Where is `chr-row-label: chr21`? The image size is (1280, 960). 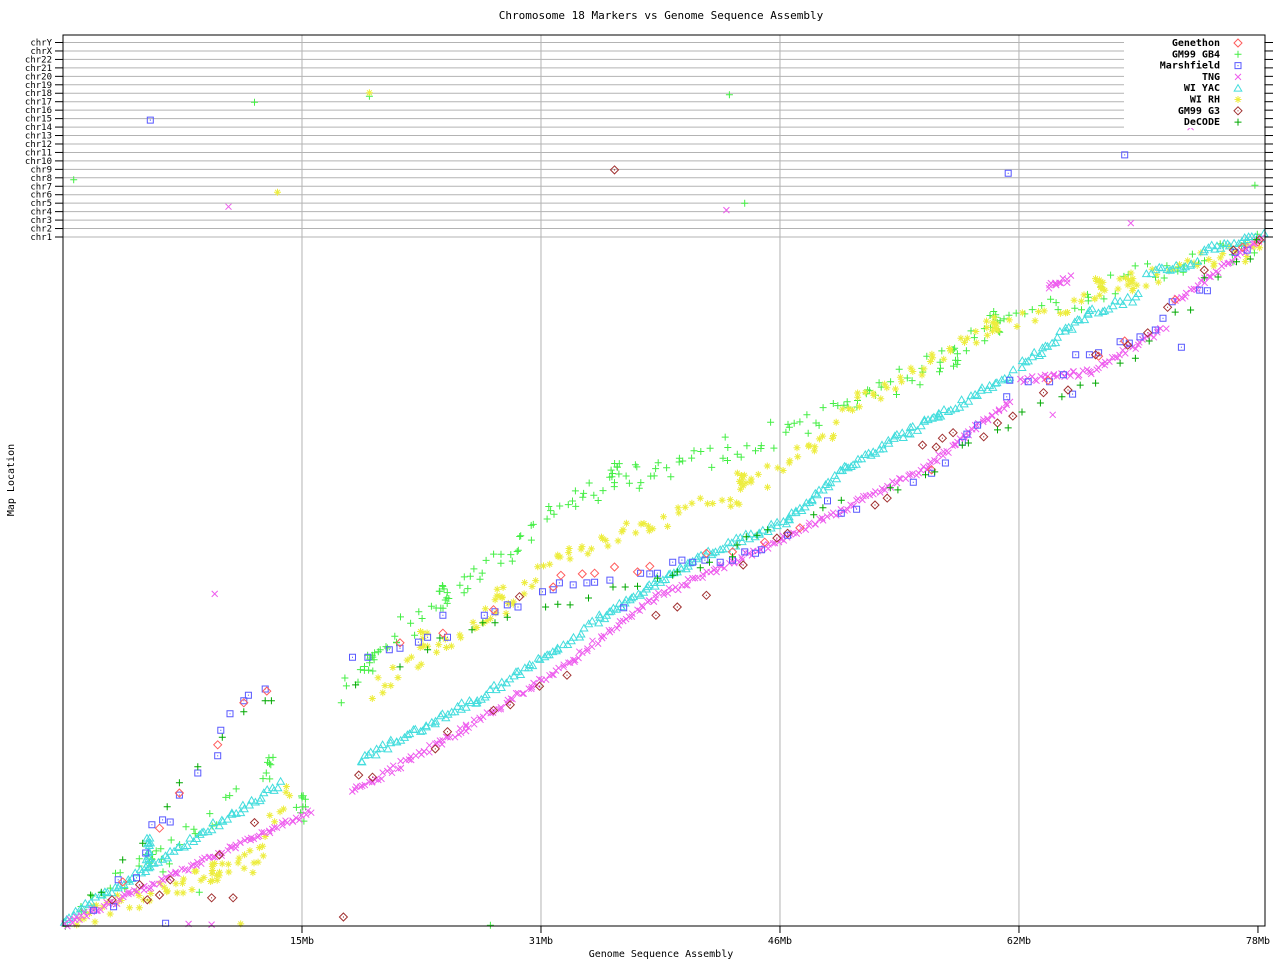 chr-row-label: chr21 is located at coordinates (38, 69).